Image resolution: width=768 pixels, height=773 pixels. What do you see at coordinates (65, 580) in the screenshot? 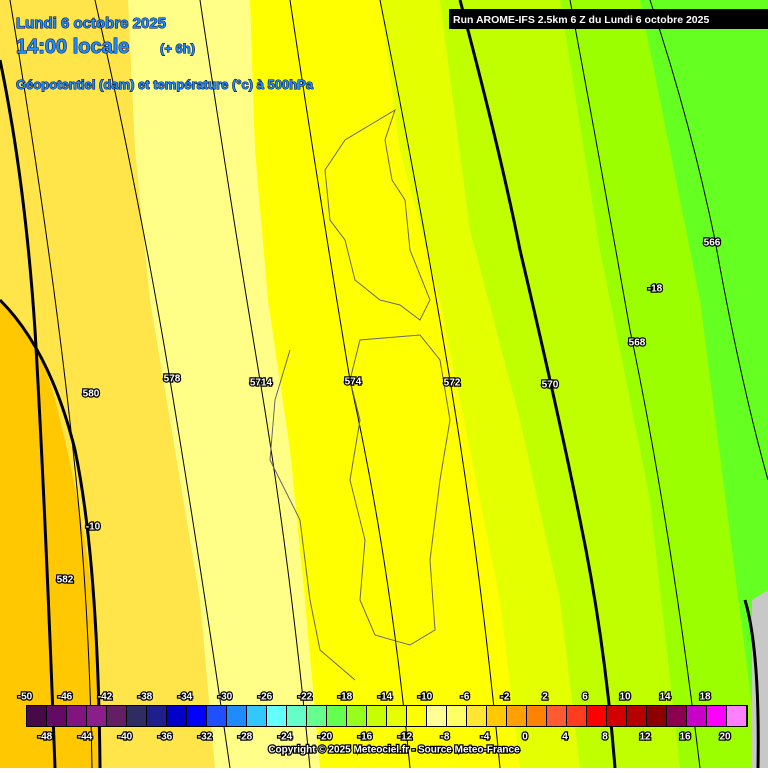
I see `contour-label: 582` at bounding box center [65, 580].